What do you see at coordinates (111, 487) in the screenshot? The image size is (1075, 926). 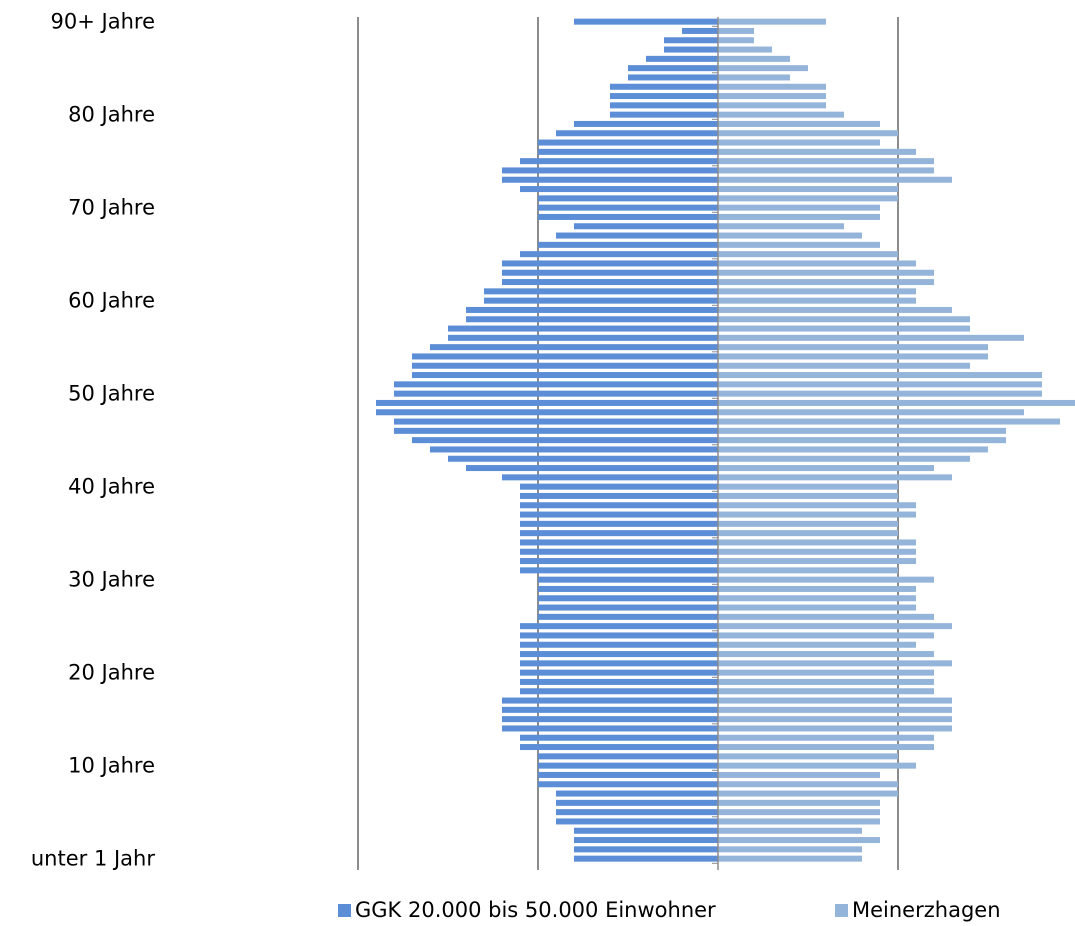 I see `y-tick-label: 40 Jahre` at bounding box center [111, 487].